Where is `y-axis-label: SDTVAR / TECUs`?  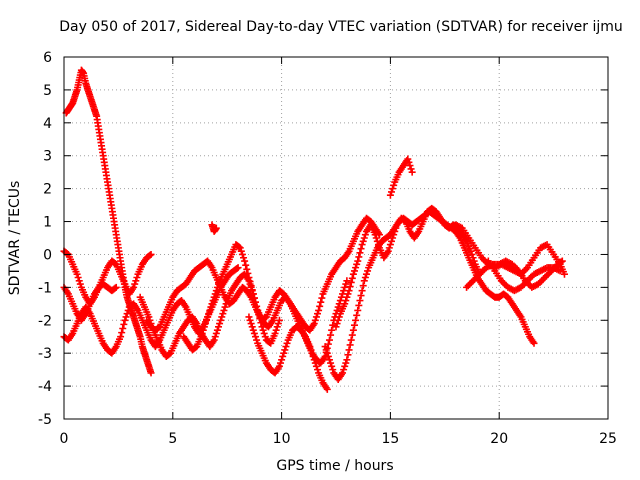 y-axis-label: SDTVAR / TECUs is located at coordinates (15, 238).